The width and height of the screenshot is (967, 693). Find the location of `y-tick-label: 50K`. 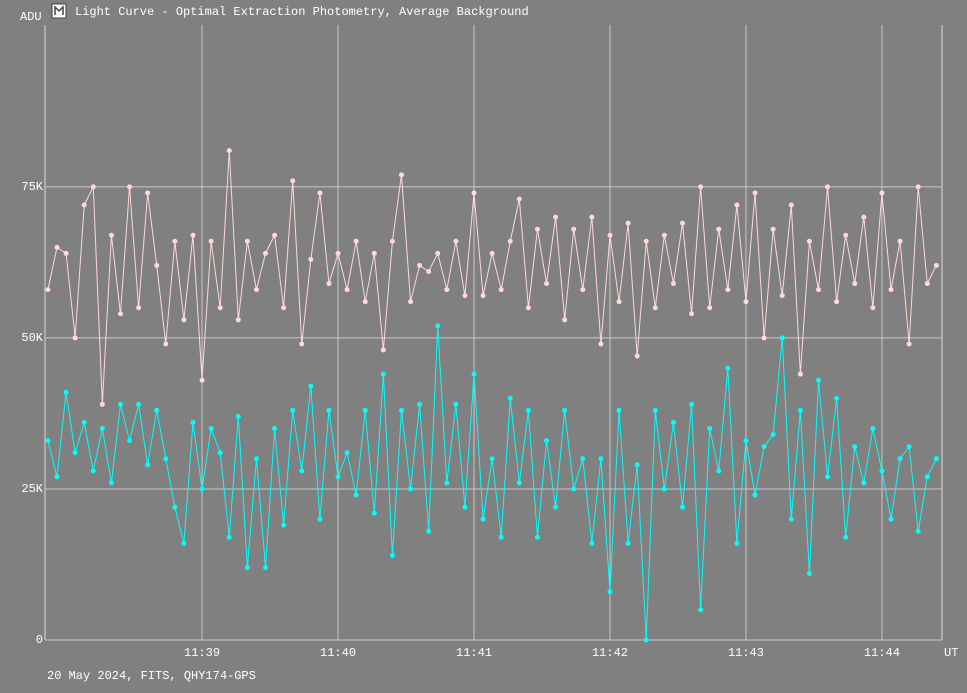

y-tick-label: 50K is located at coordinates (32, 338).